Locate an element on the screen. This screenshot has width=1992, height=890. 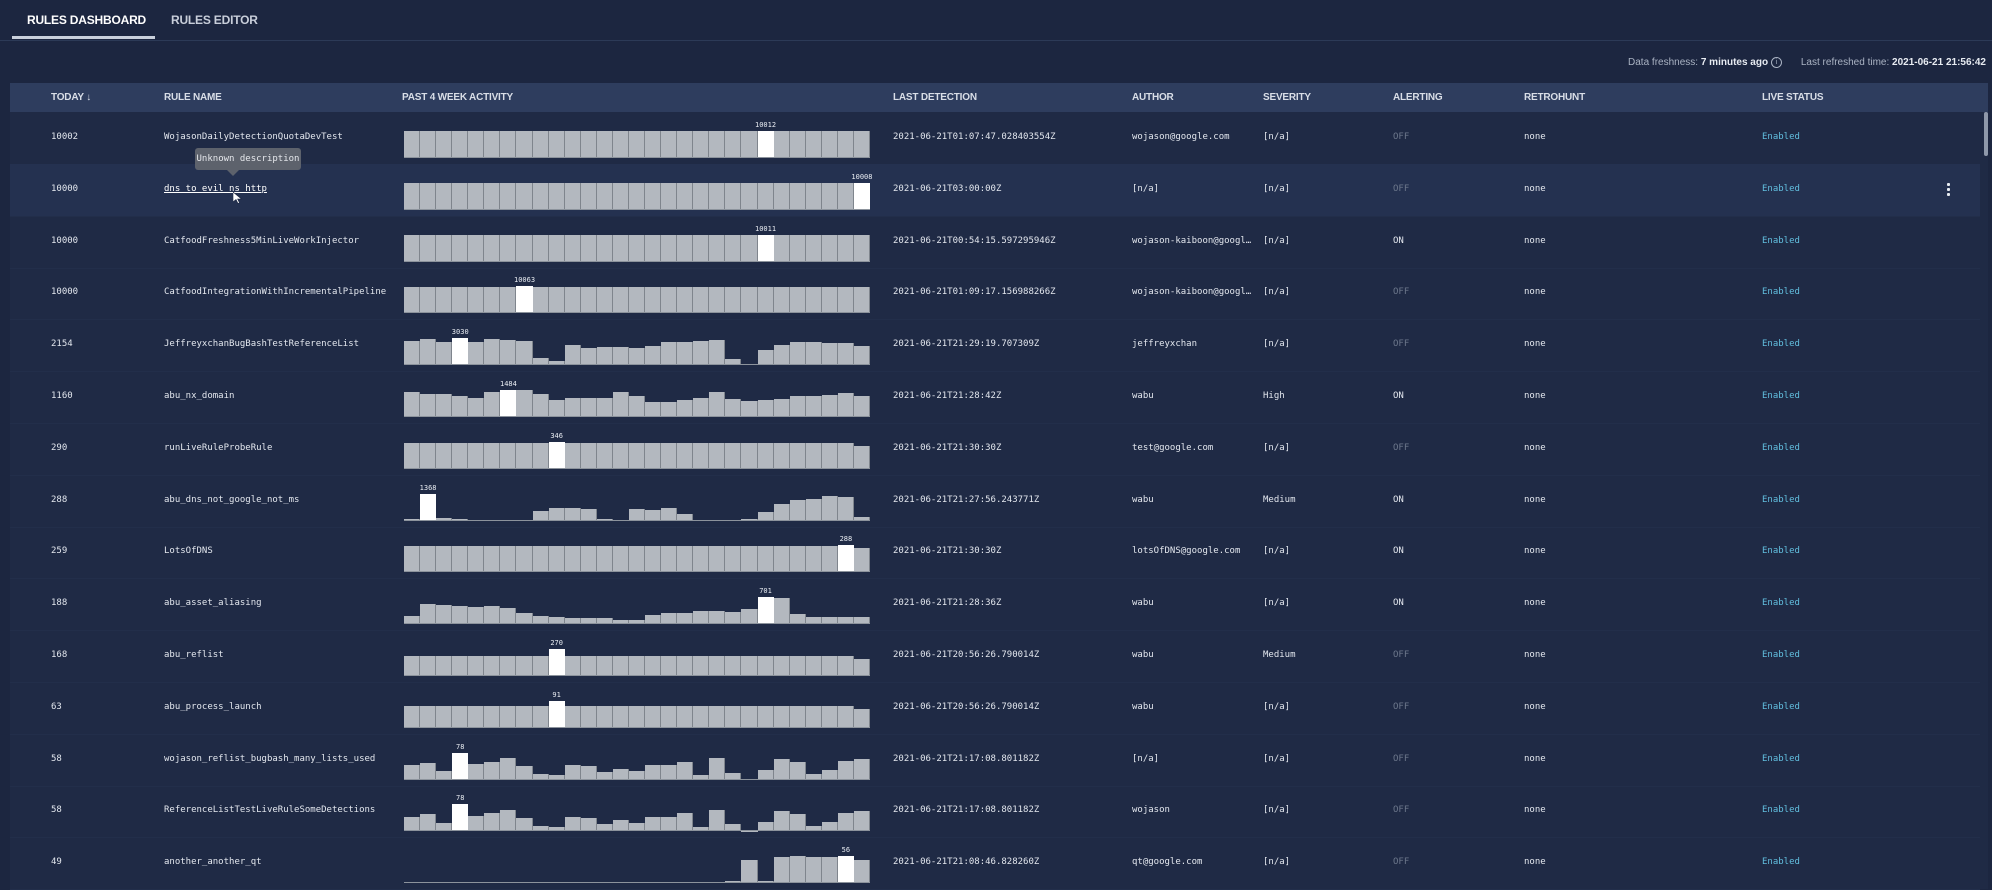
cell-rule-name: CatfoodFreshness5MinLiveWorkInjector is located at coordinates (261, 241).